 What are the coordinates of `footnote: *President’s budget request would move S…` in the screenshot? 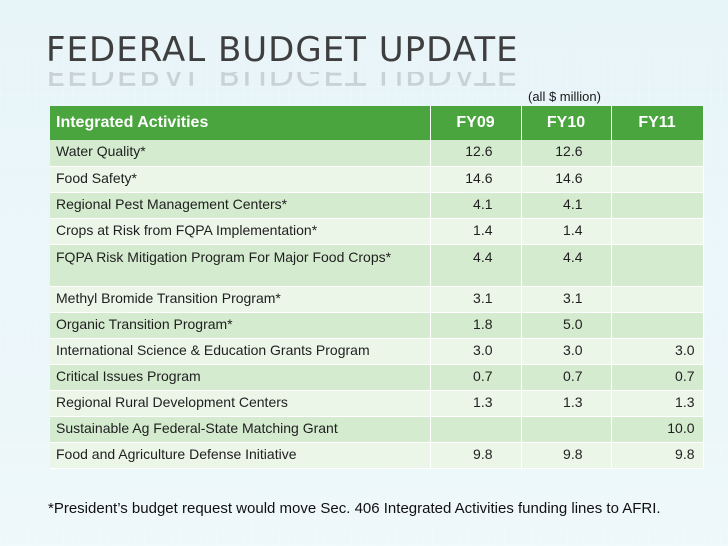 It's located at (354, 508).